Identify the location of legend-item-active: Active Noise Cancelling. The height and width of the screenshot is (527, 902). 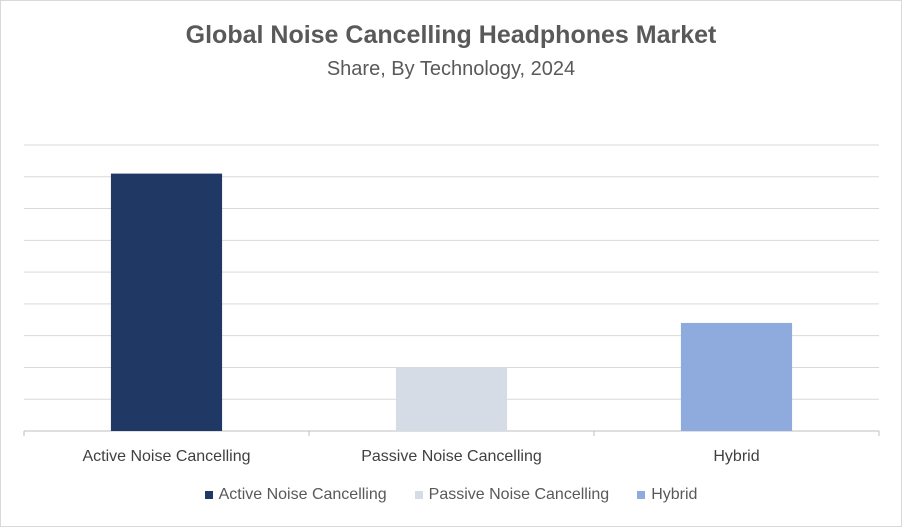
(295, 495).